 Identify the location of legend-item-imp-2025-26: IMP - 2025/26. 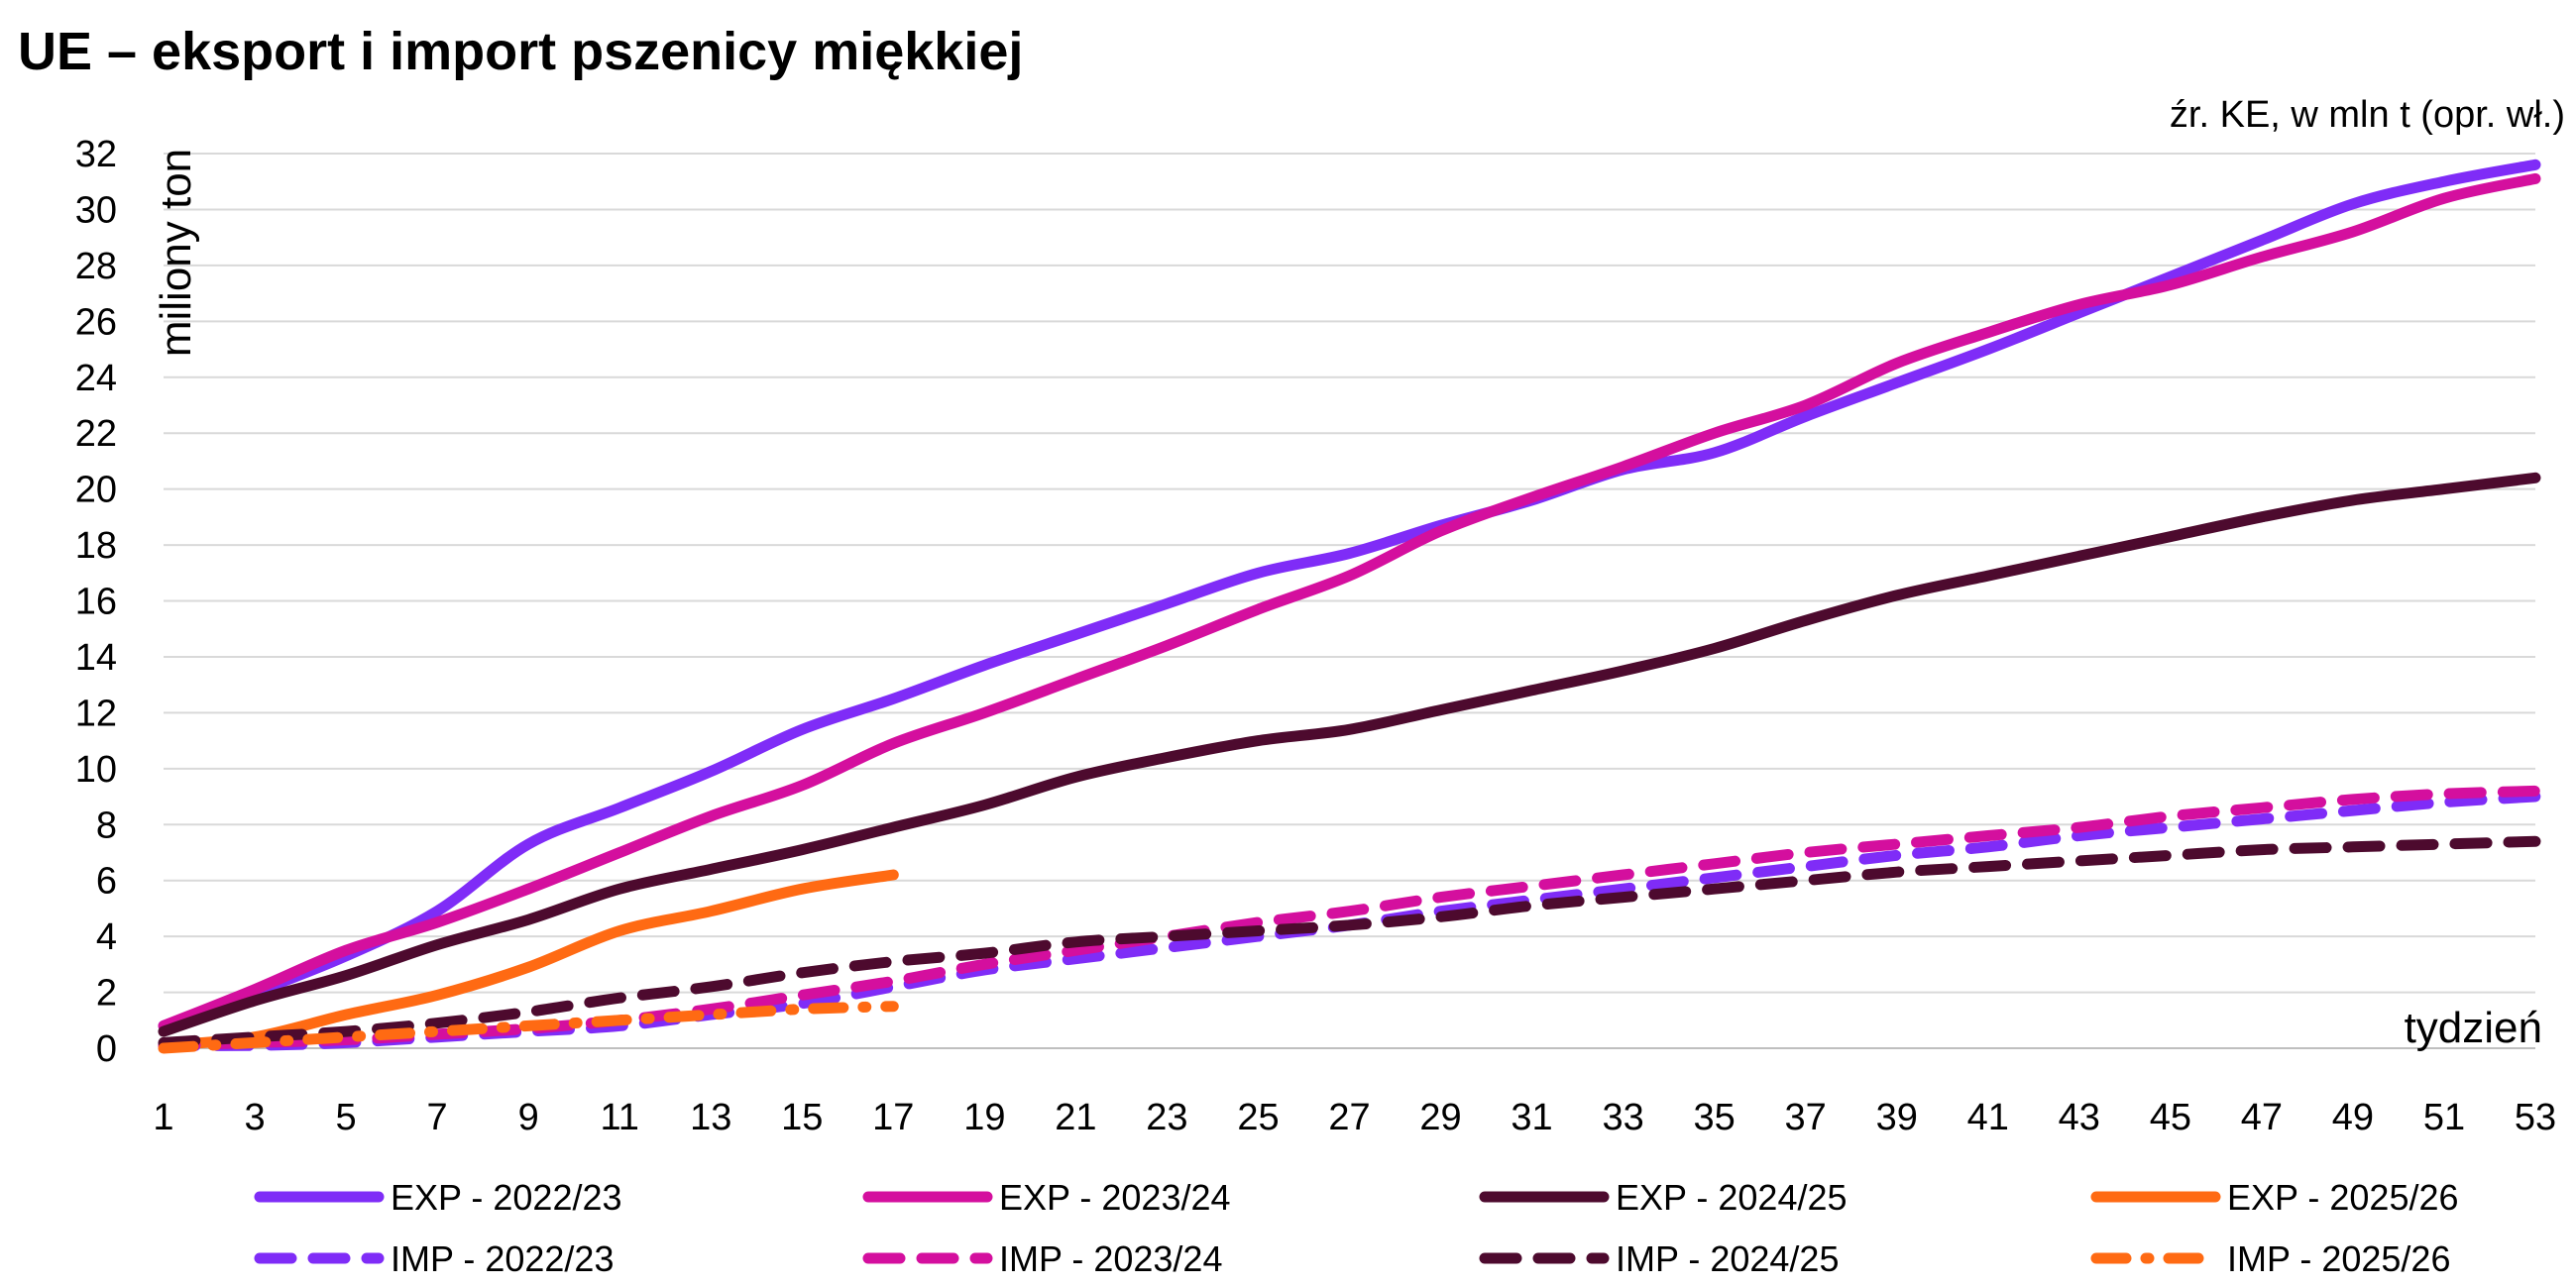
(2270, 1259).